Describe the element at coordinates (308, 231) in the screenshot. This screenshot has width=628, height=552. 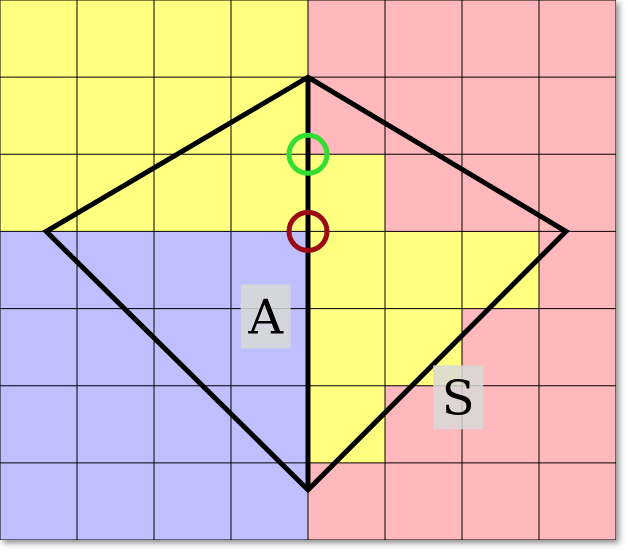
I see `darkred-circle` at that location.